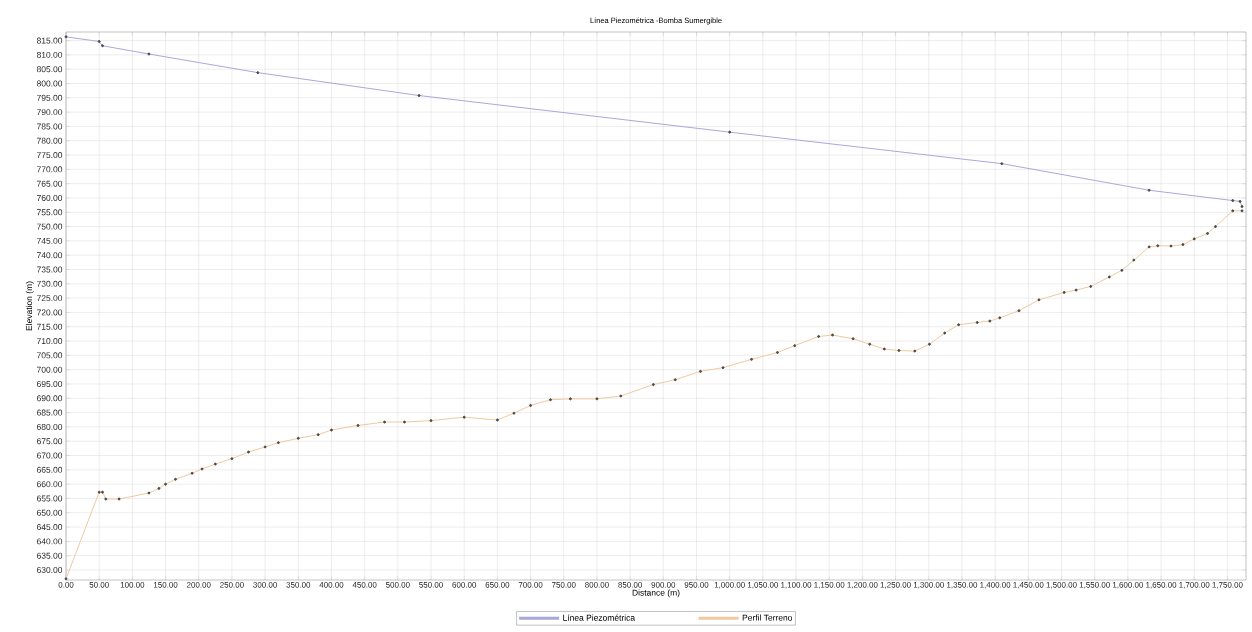  I want to click on y-tick-label: 725.00, so click(50, 298).